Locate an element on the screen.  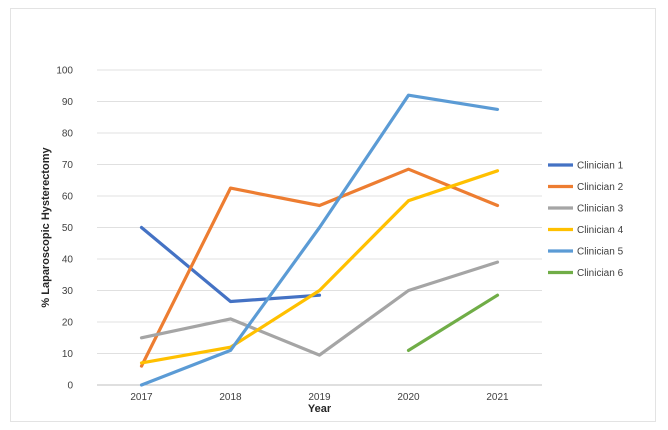
y-tick-label: 80 is located at coordinates (68, 134).